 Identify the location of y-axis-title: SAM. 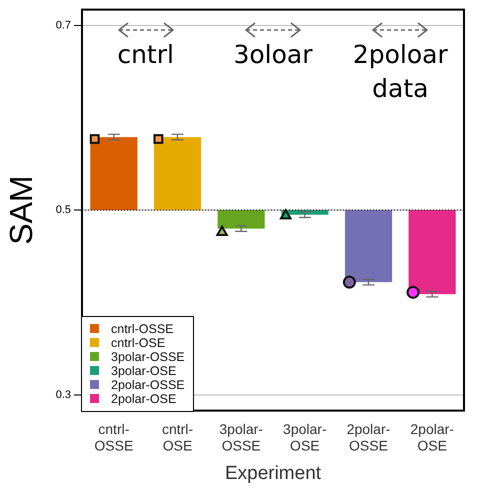
(21, 210).